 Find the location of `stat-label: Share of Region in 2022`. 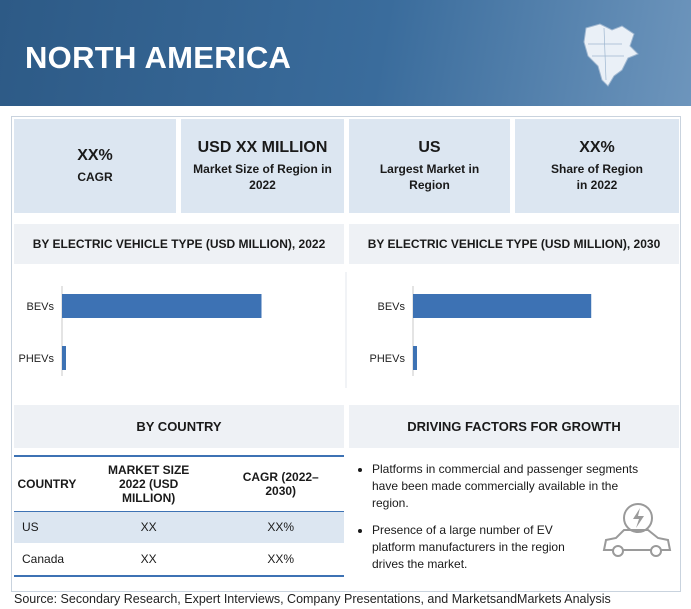

stat-label: Share of Region in 2022 is located at coordinates (596, 177).